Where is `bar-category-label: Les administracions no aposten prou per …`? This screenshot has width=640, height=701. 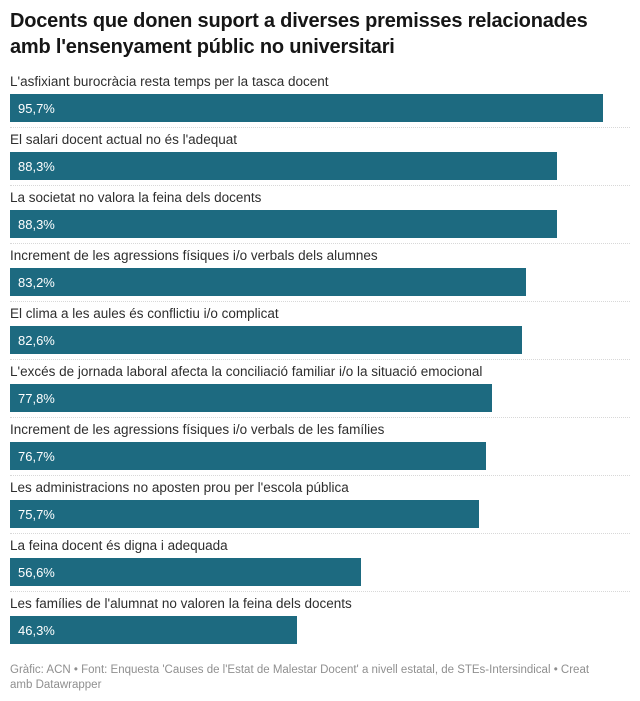 bar-category-label: Les administracions no aposten prou per … is located at coordinates (179, 487).